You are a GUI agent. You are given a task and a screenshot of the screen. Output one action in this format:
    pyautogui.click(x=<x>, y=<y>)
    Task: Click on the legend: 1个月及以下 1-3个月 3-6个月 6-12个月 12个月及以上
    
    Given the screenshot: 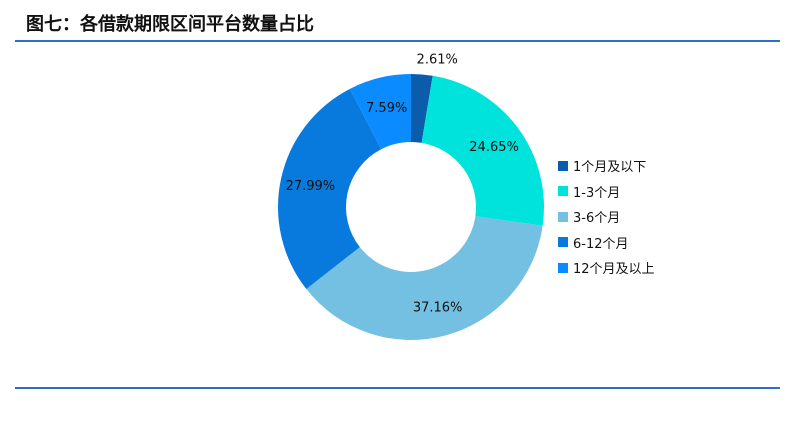 What is the action you would take?
    pyautogui.click(x=606, y=217)
    